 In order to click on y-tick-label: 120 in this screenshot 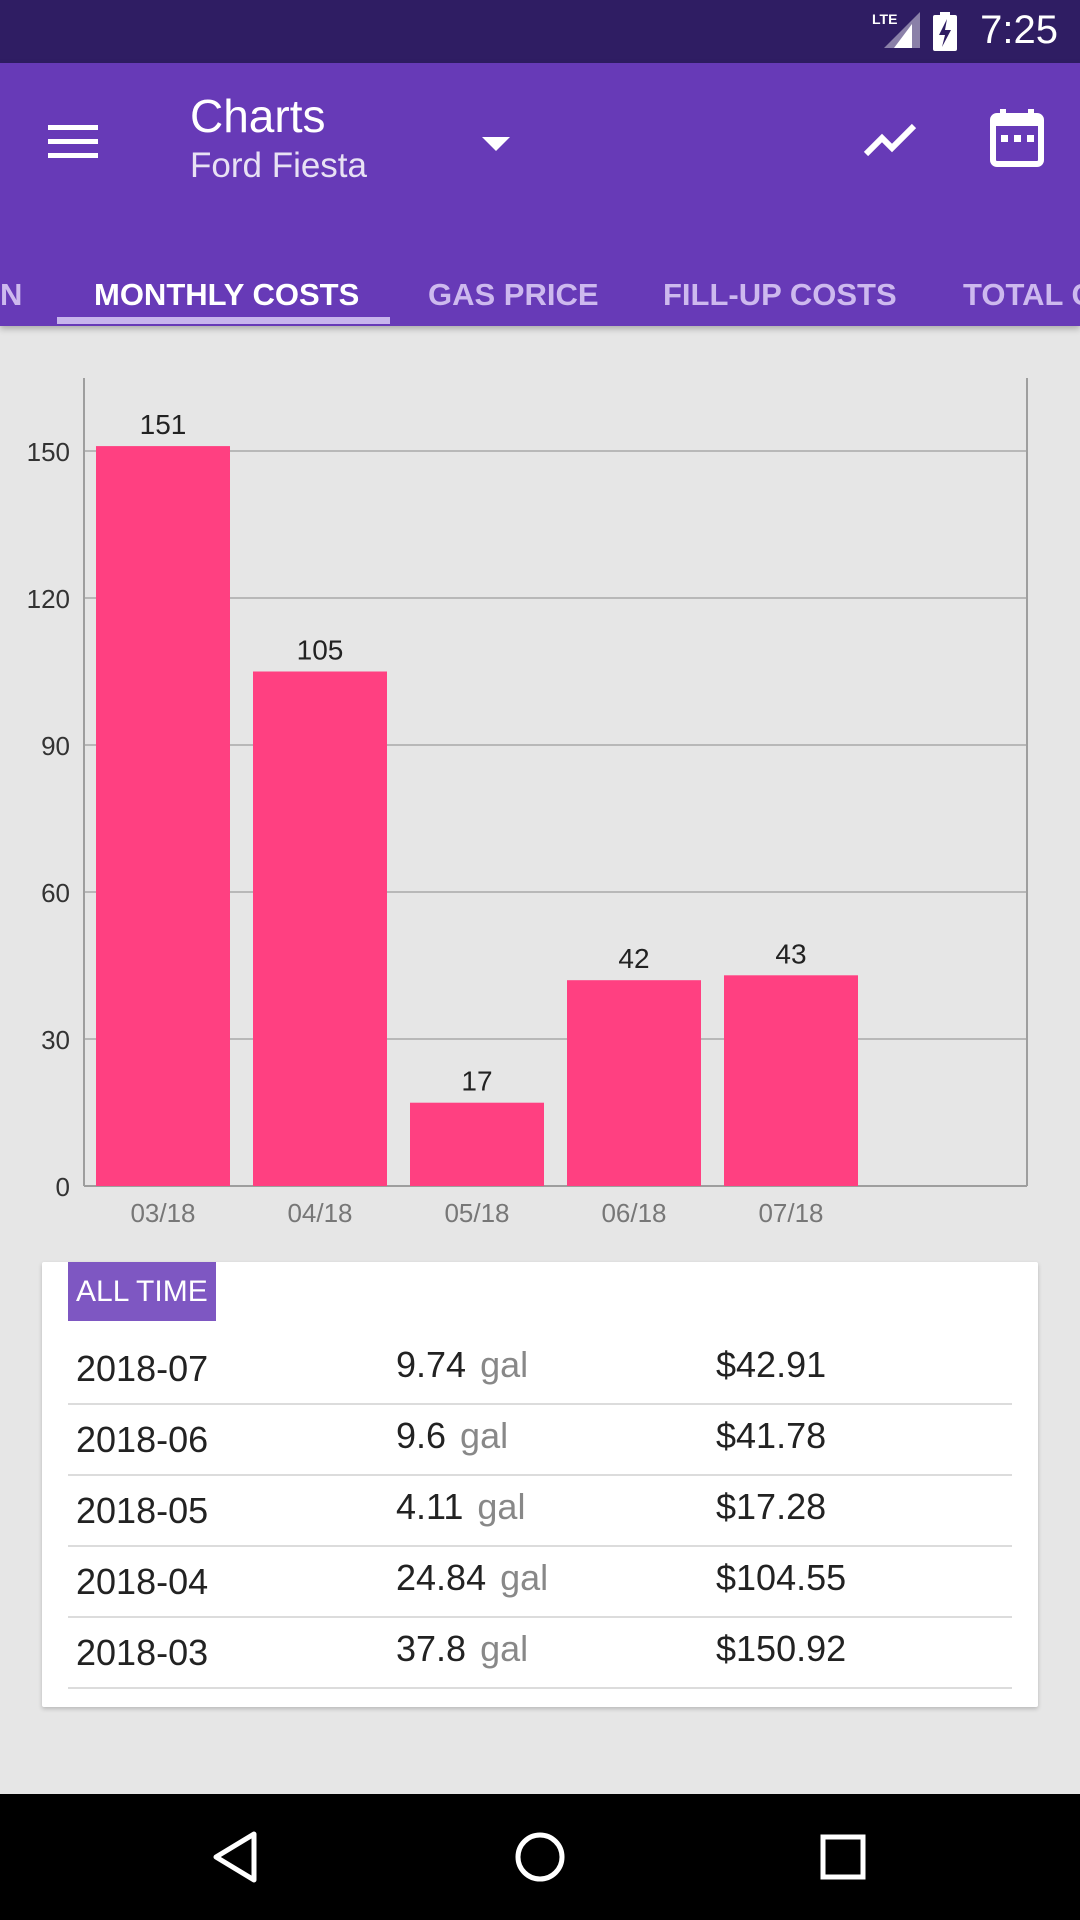, I will do `click(48, 599)`.